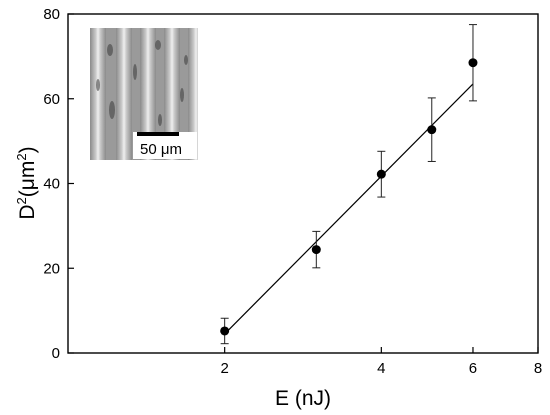 The image size is (550, 415). What do you see at coordinates (473, 368) in the screenshot?
I see `x-tick-label: 6` at bounding box center [473, 368].